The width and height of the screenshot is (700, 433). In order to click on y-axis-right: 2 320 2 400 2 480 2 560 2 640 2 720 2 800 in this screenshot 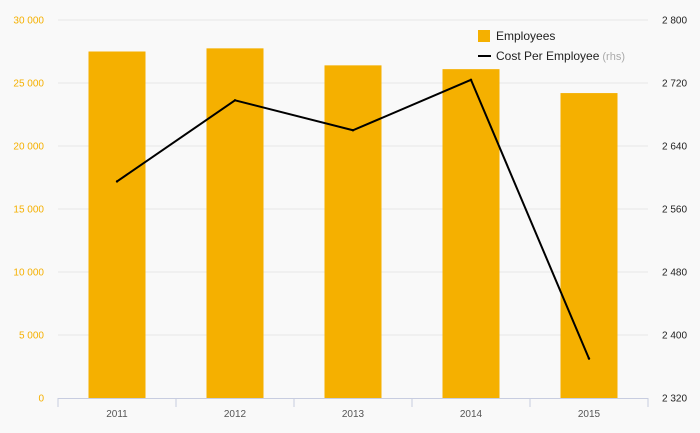, I will do `click(674, 210)`.